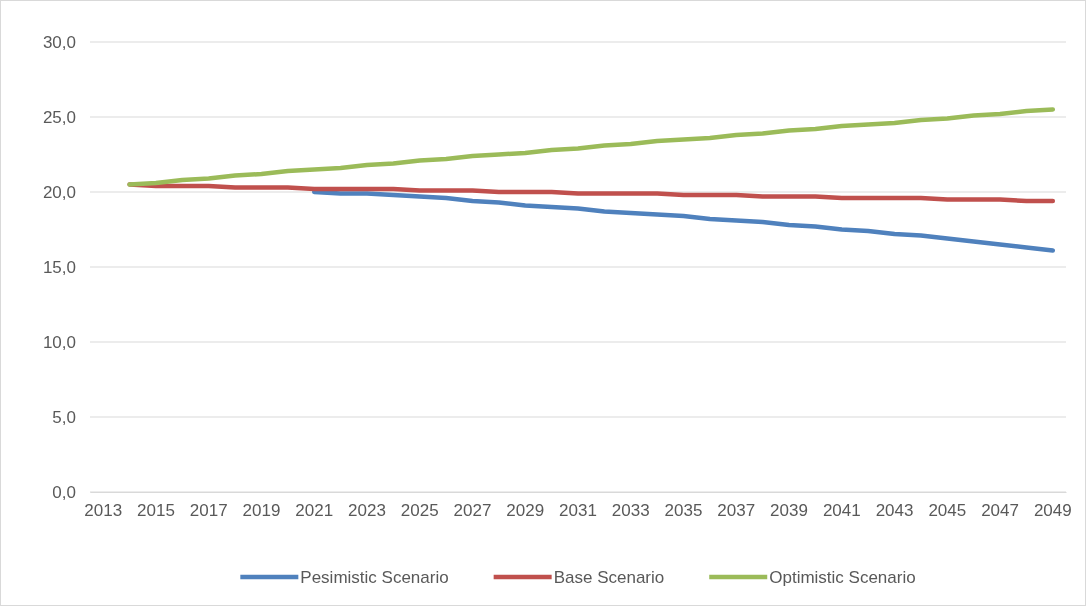  Describe the element at coordinates (59, 267) in the screenshot. I see `y-tick-label: 15,0` at that location.